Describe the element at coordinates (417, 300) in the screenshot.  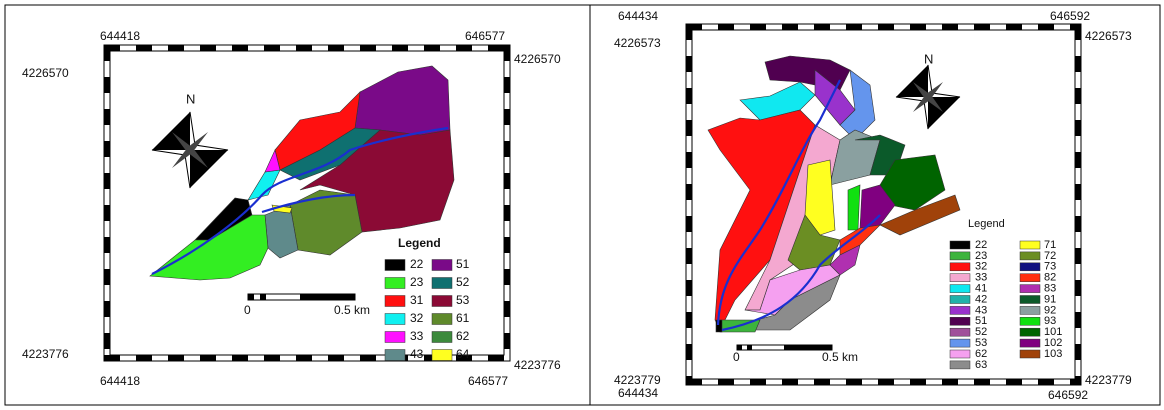
I see `legend-label: 31` at that location.